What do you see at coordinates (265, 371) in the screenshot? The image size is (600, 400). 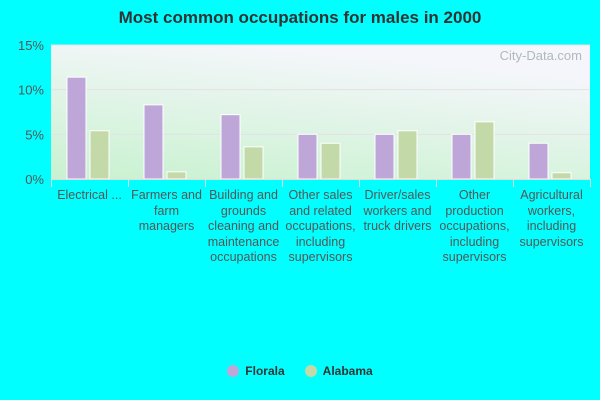 I see `legend-label: Florala` at bounding box center [265, 371].